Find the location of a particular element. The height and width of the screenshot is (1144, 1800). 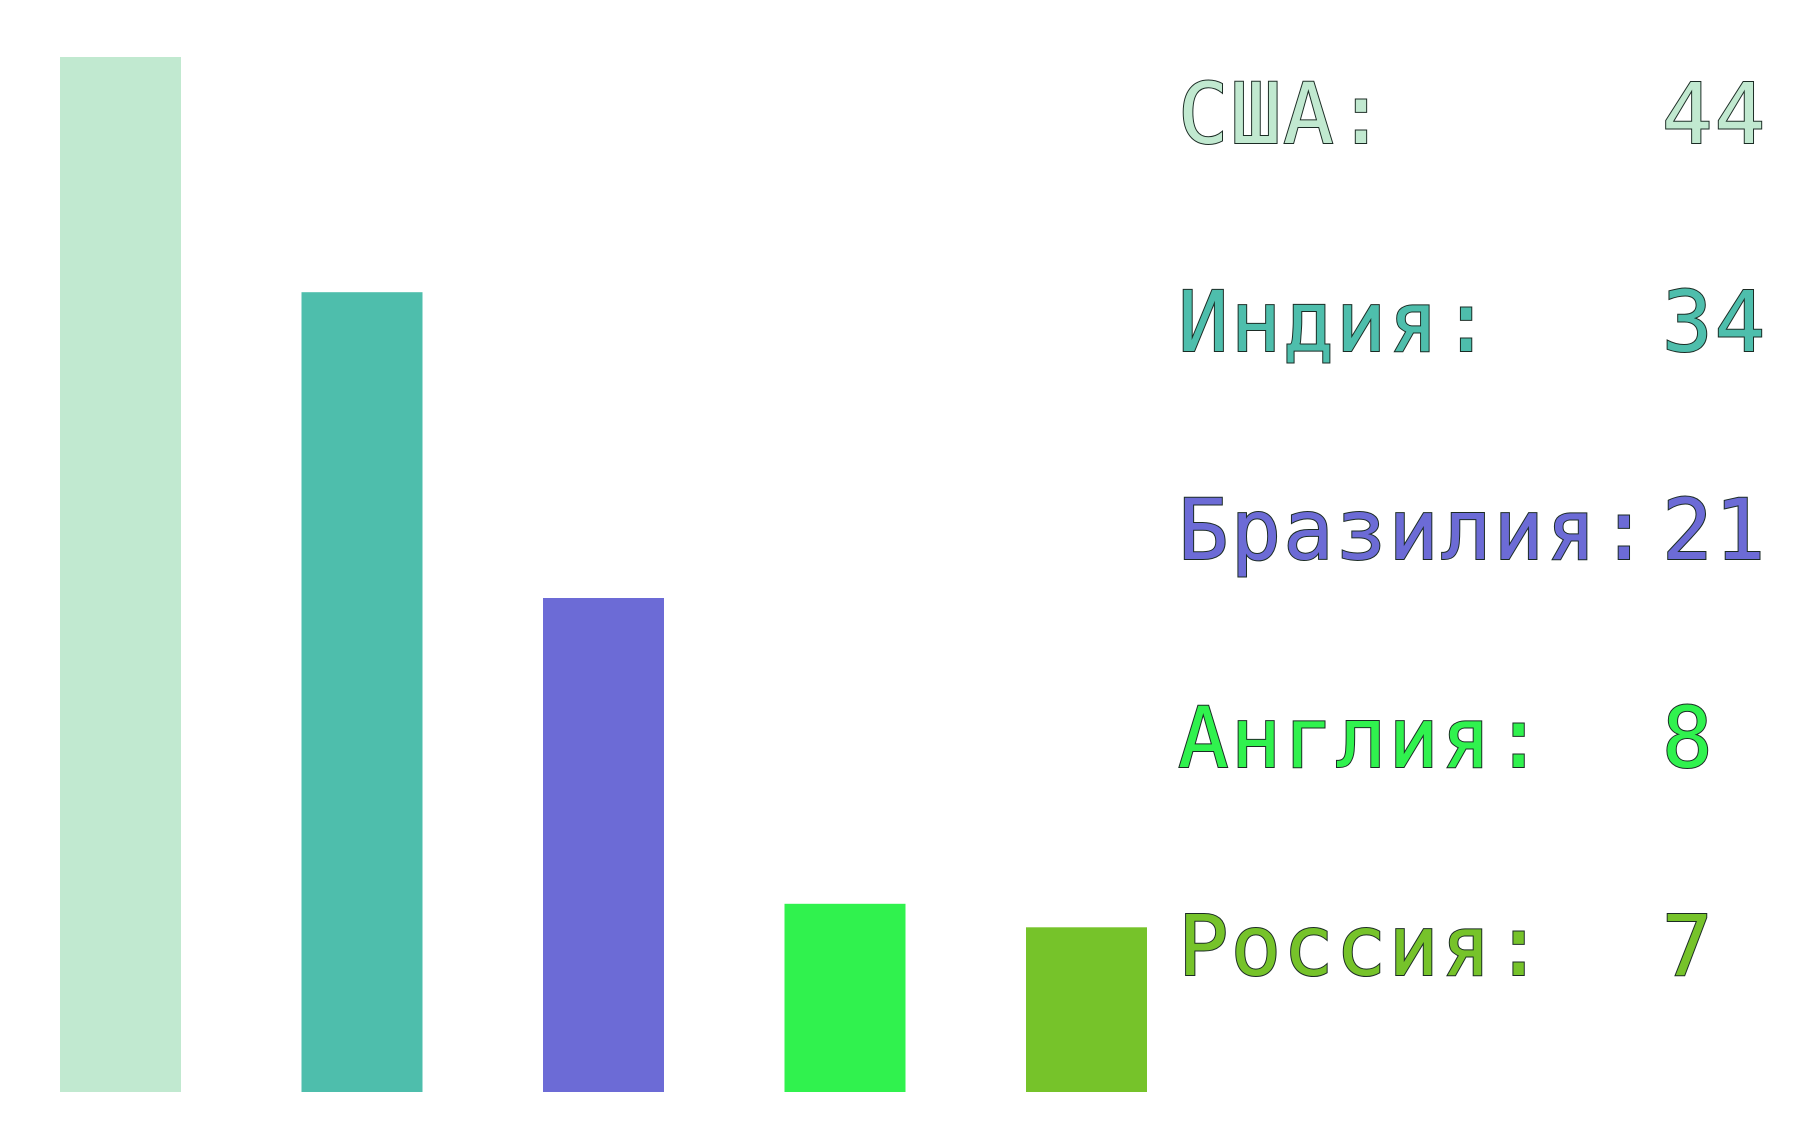

legend-row-brazil: Бразилия: 21 is located at coordinates (1477, 568).